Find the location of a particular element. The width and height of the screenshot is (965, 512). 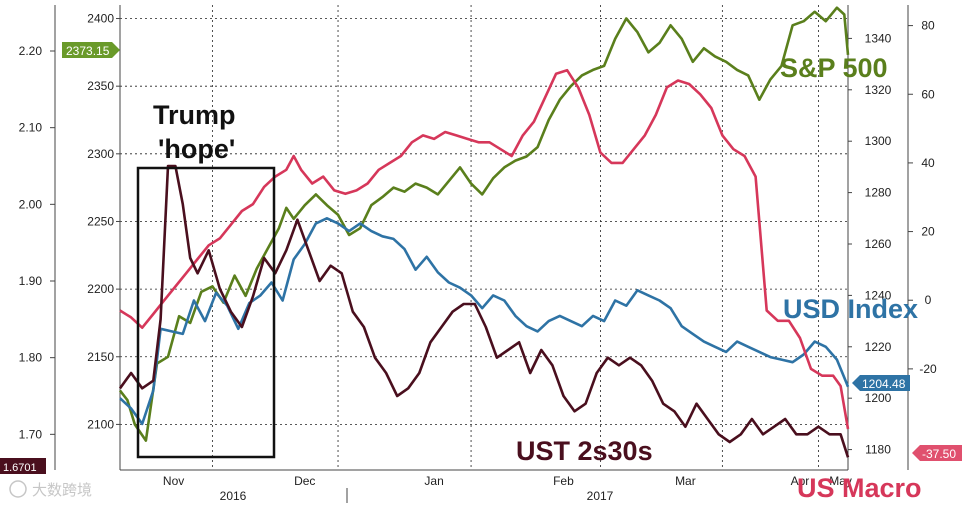

usd_index-tick-label: 1220 is located at coordinates (878, 347).